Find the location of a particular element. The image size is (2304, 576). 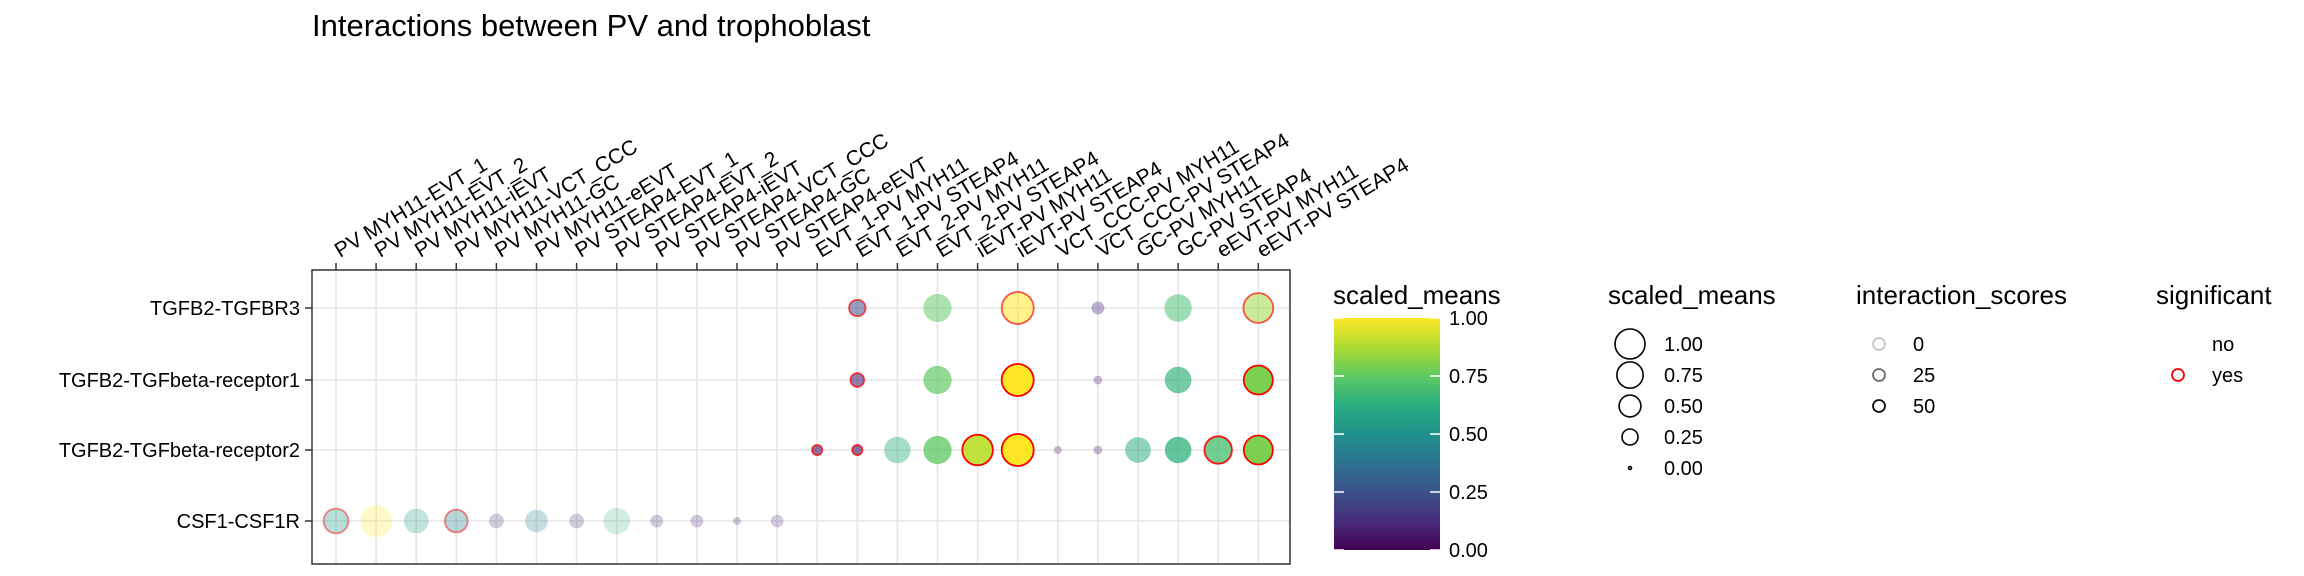

colorbar-tick-label: 1.00 is located at coordinates (1468, 319).